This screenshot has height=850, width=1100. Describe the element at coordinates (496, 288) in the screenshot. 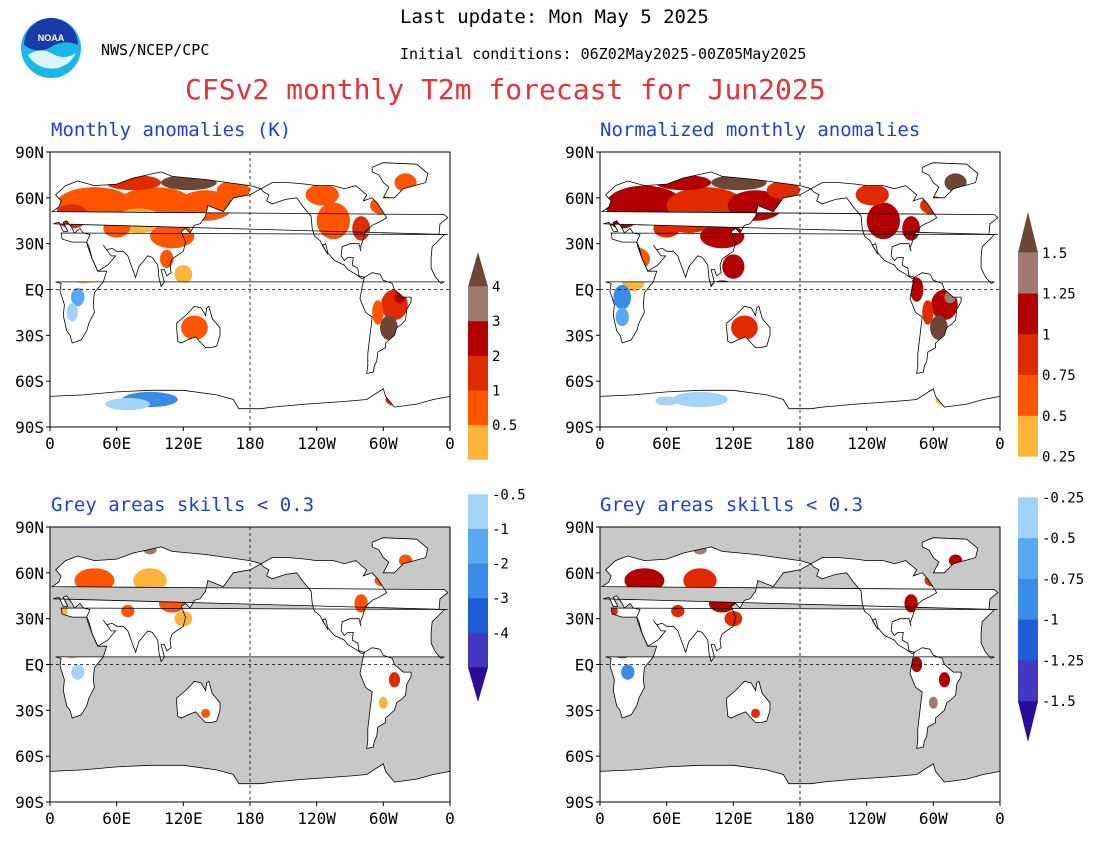

I see `colorbar-label: 4` at that location.